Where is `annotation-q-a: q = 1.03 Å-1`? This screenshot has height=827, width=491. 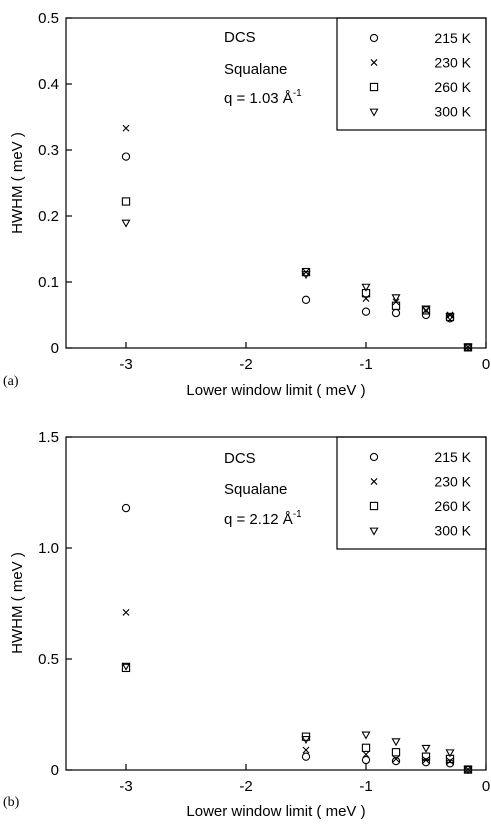
annotation-q-a: q = 1.03 Å-1 is located at coordinates (263, 97).